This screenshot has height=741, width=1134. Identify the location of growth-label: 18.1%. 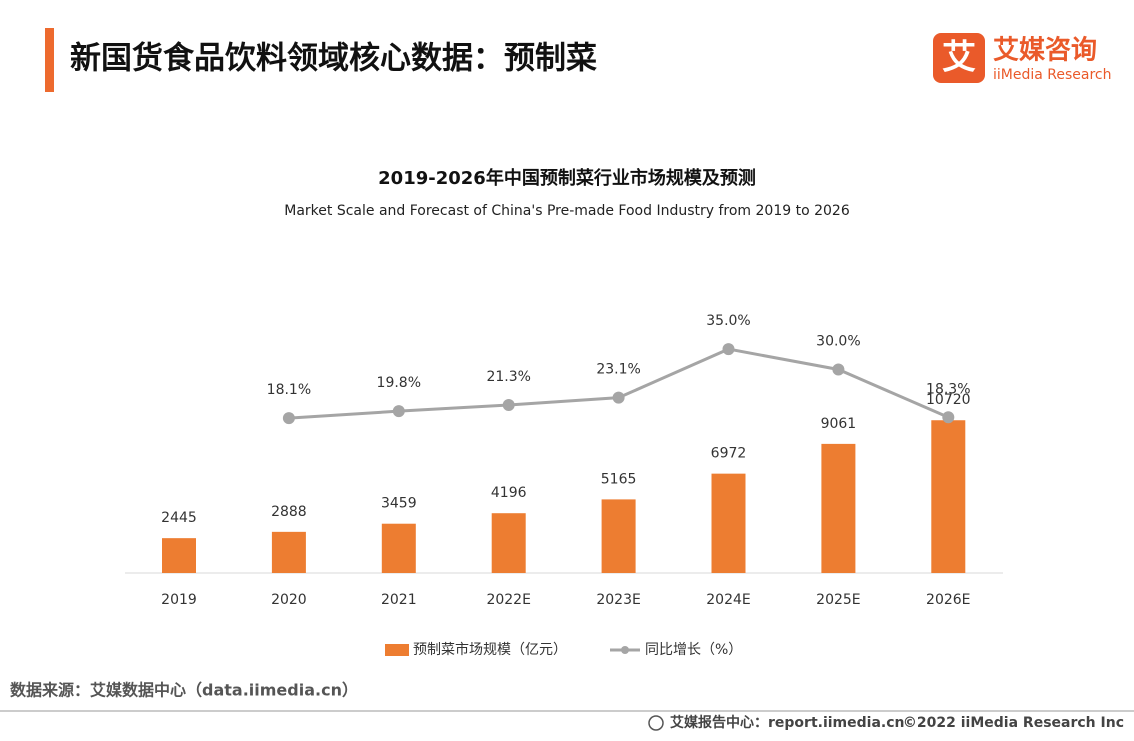
(289, 390).